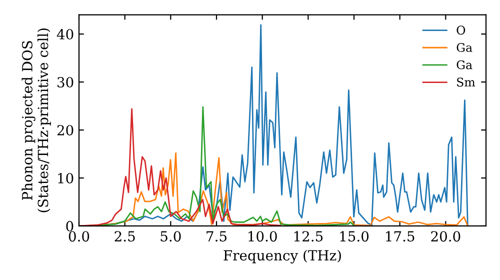 This screenshot has height=280, width=500. What do you see at coordinates (66, 178) in the screenshot?
I see `y-tick-label: 10` at bounding box center [66, 178].